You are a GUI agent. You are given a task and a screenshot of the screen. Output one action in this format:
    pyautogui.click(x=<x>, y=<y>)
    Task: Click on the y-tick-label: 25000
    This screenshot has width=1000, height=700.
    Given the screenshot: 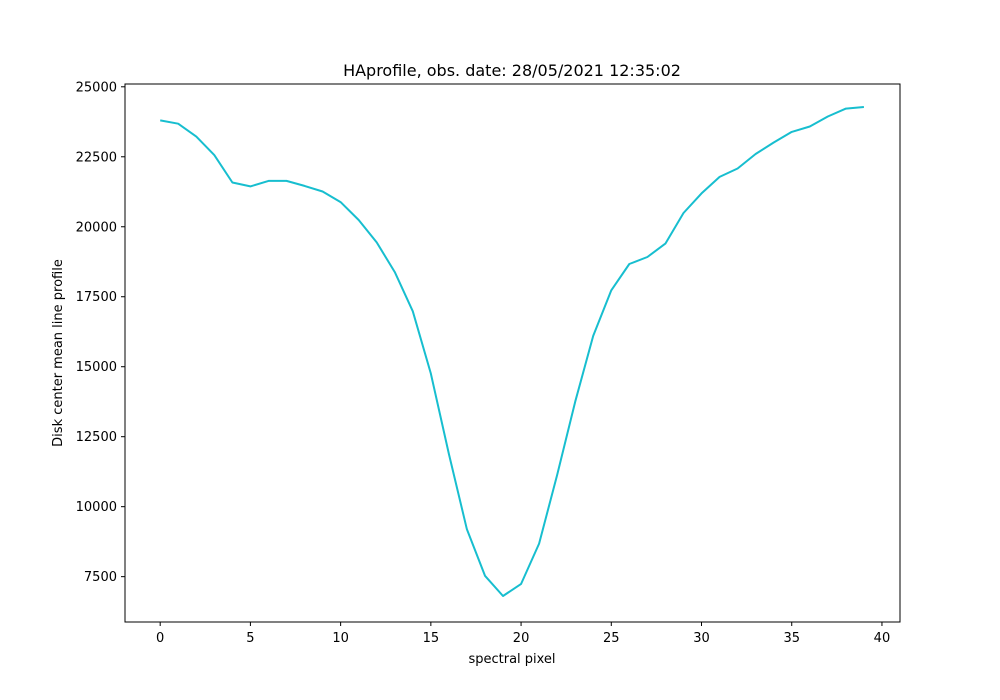 What is the action you would take?
    pyautogui.click(x=96, y=87)
    